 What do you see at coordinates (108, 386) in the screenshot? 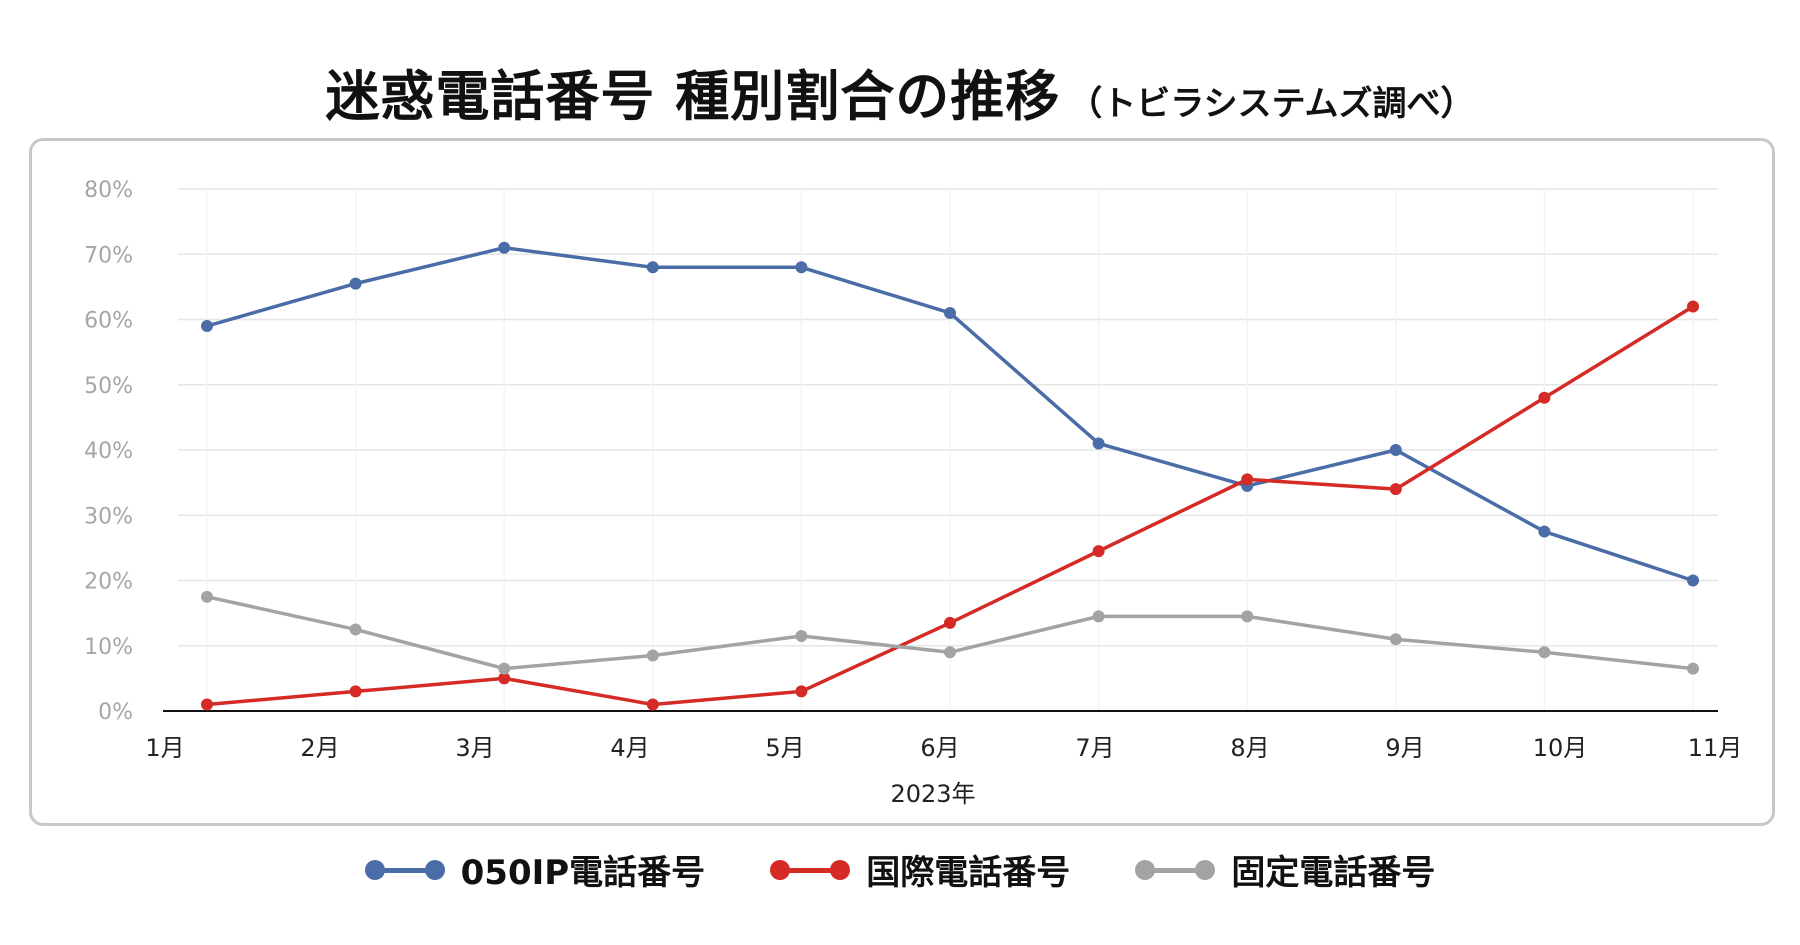
I see `y-tick-label: 50%` at bounding box center [108, 386].